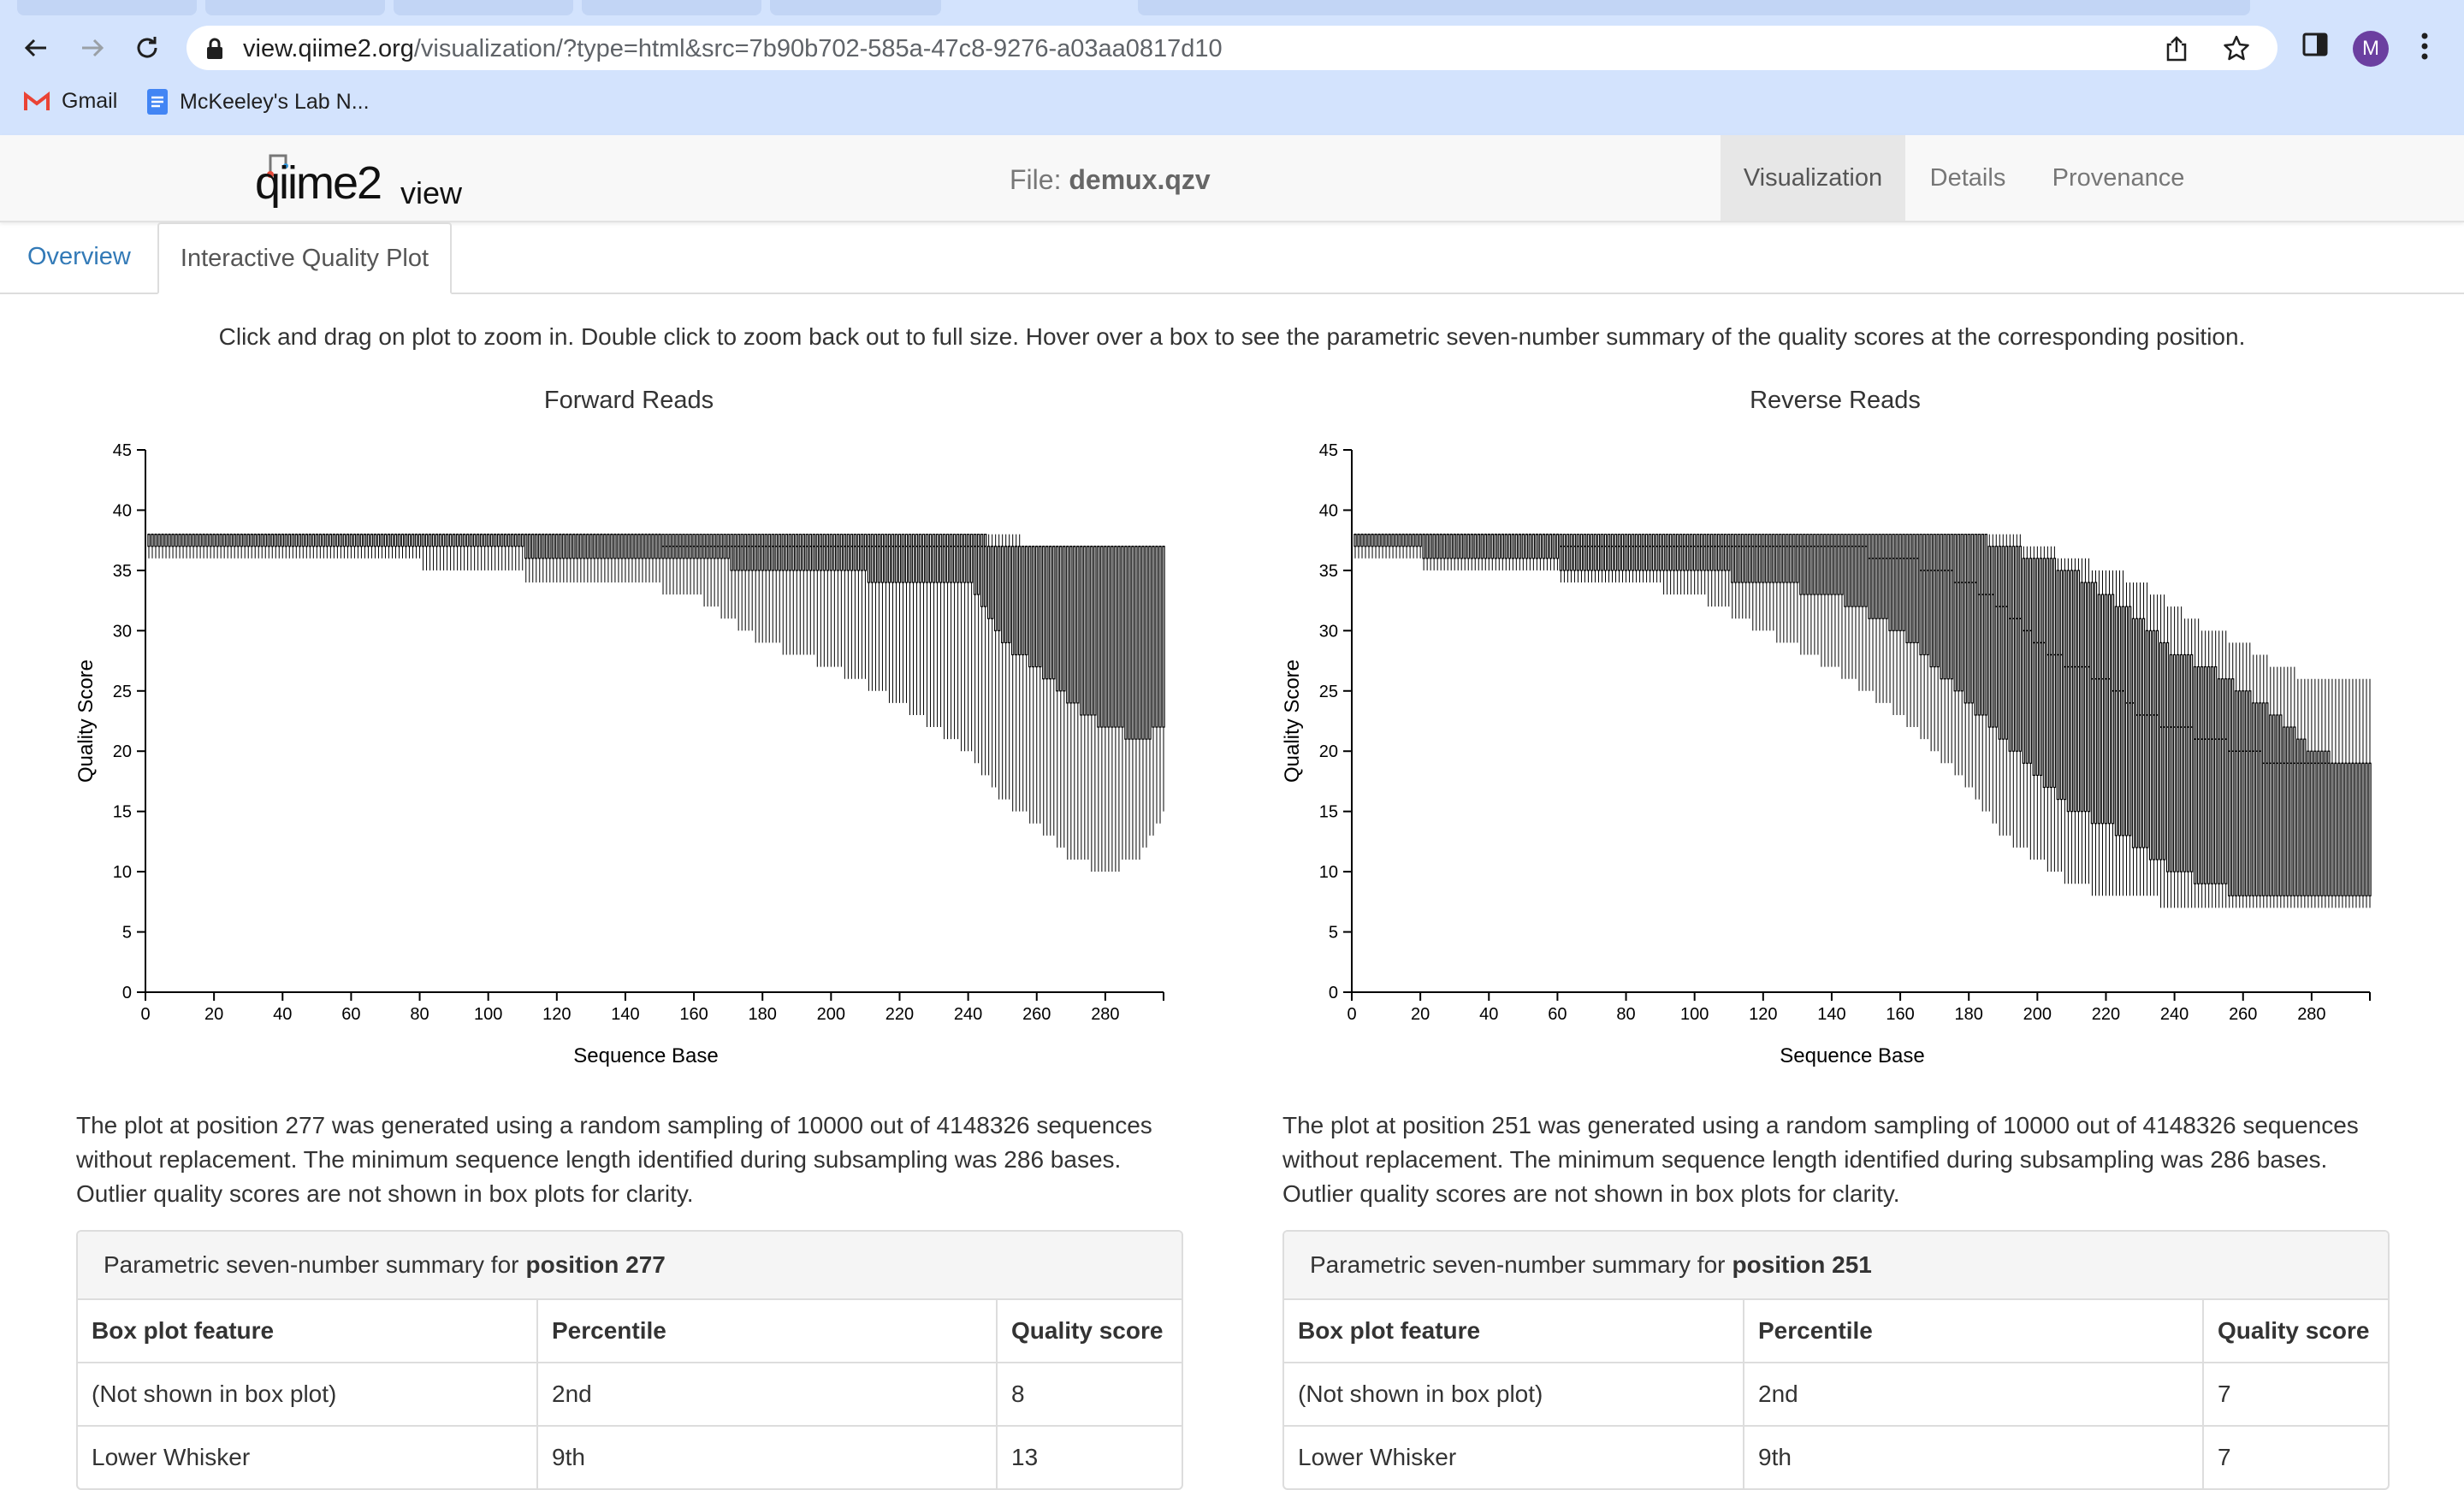 Image resolution: width=2464 pixels, height=1490 pixels. I want to click on box-plots, so click(1862, 720).